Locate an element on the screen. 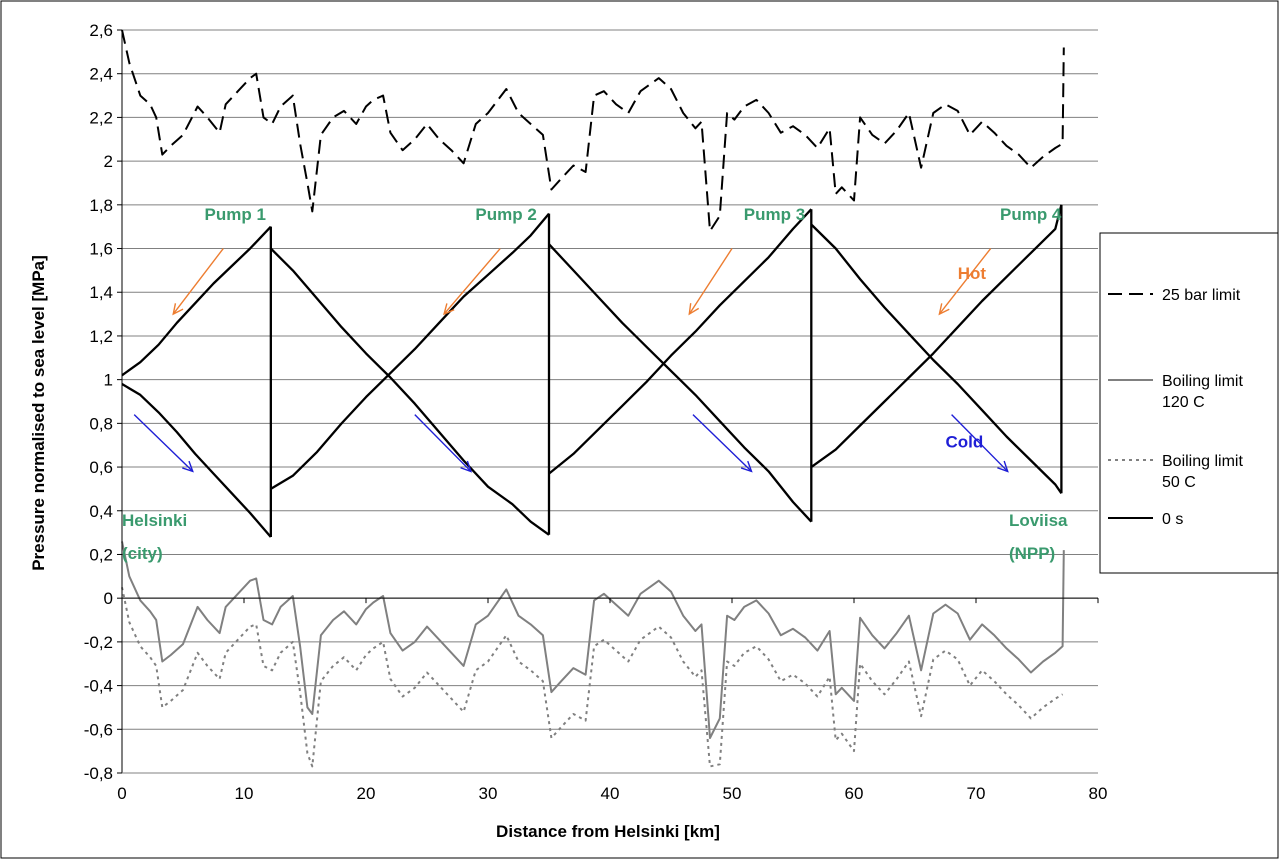 The width and height of the screenshot is (1279, 859). annotation-label: Helsinki is located at coordinates (154, 520).